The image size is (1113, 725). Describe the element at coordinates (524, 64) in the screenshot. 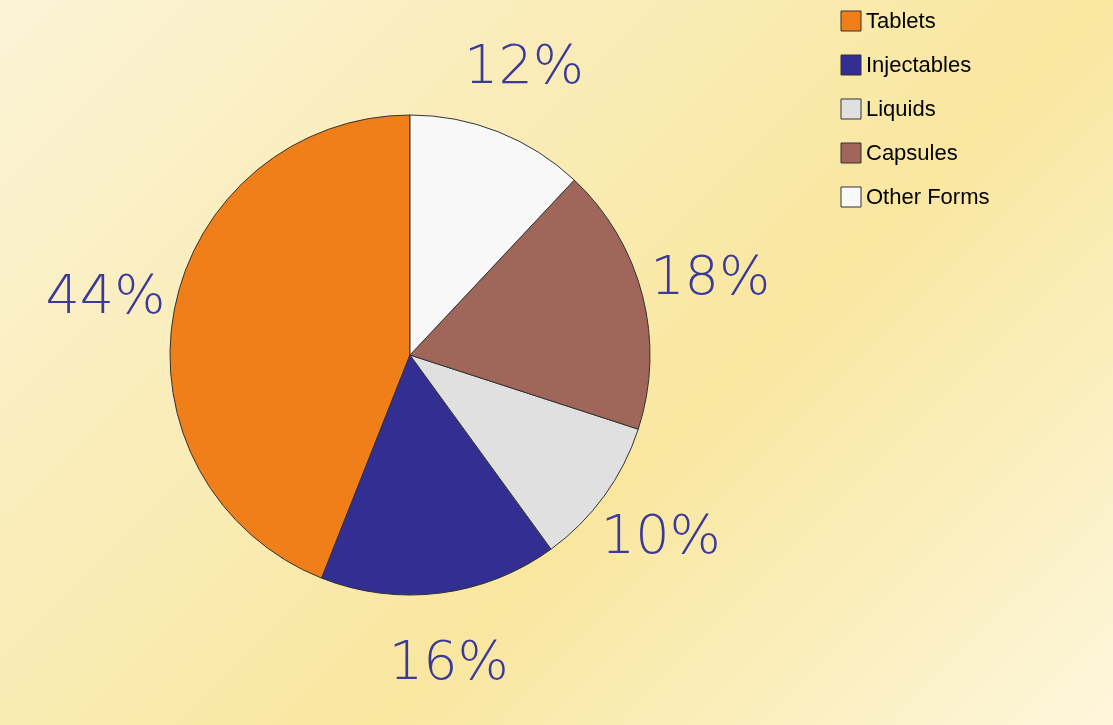

I see `data-label: 12%` at that location.